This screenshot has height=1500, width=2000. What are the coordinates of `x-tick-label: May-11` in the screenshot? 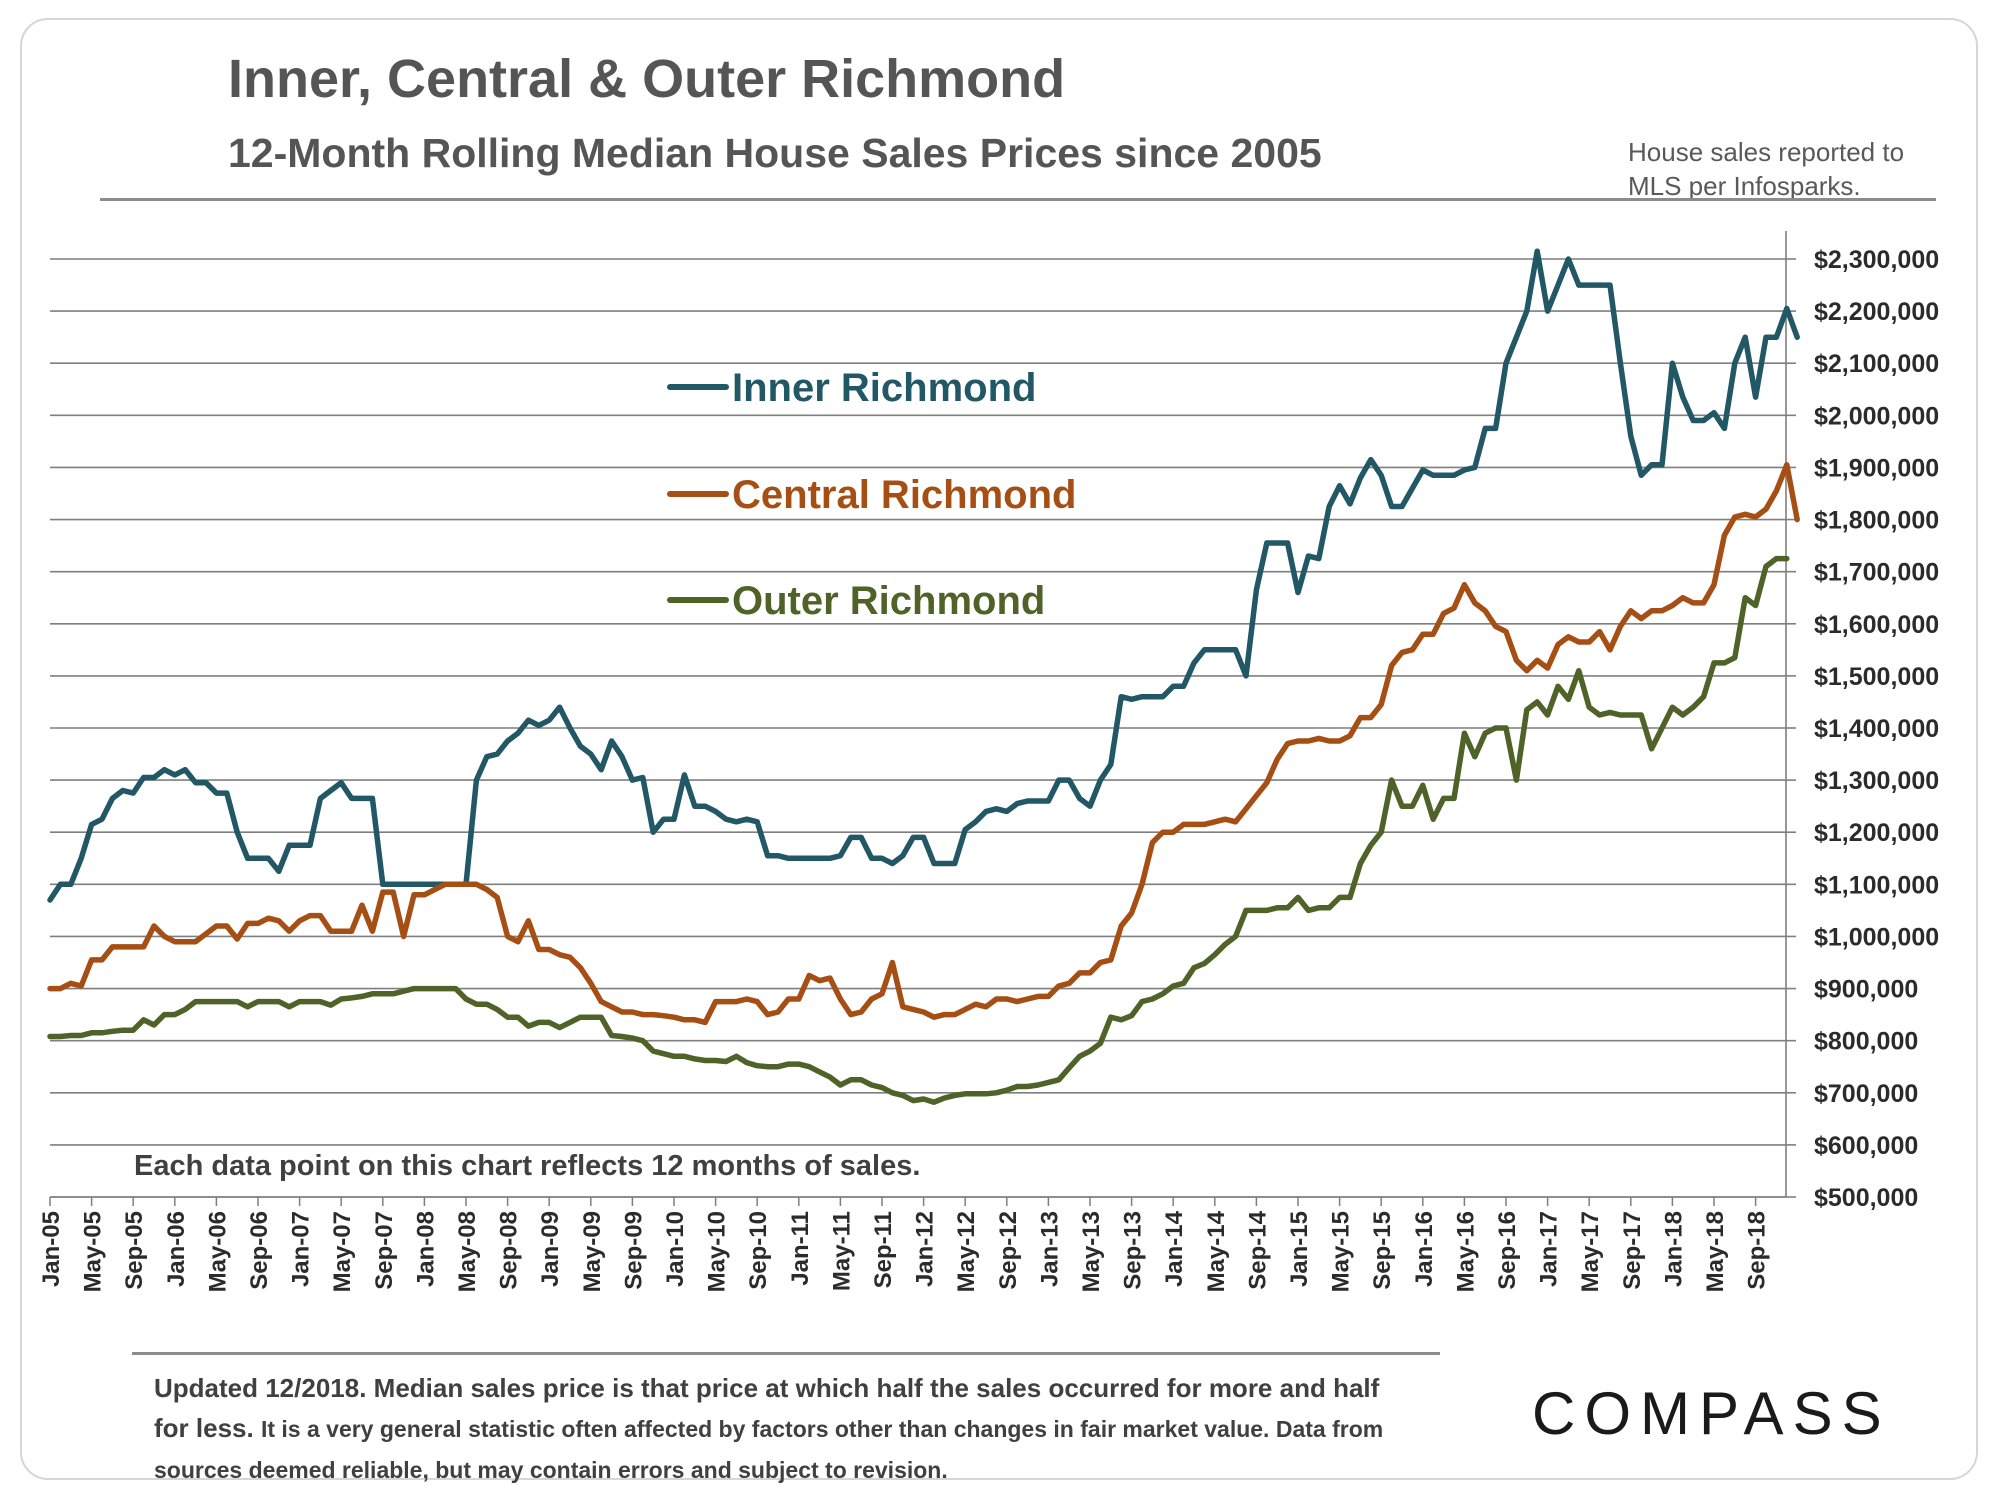 It's located at (841, 1251).